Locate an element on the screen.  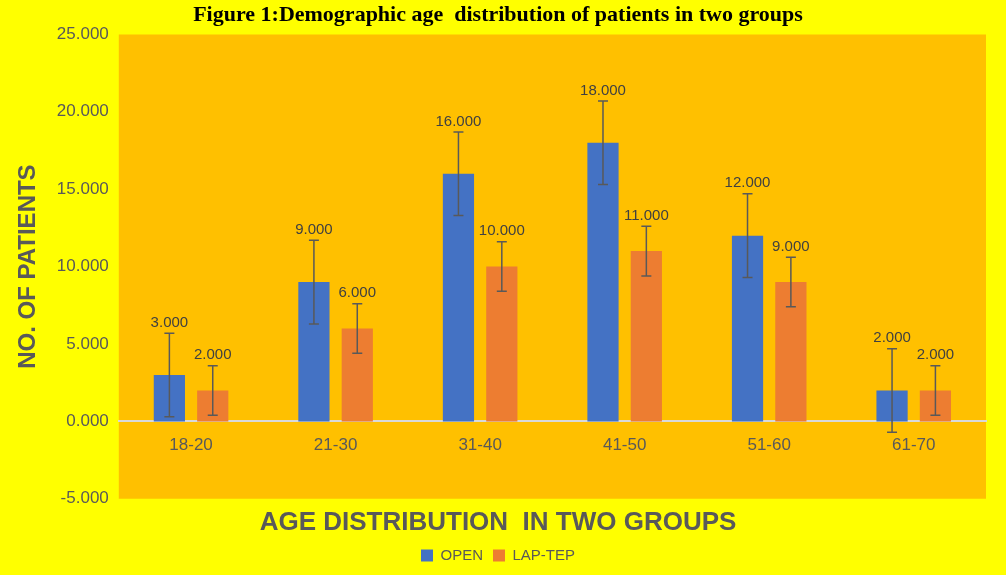
data-label: 6.000 is located at coordinates (357, 292).